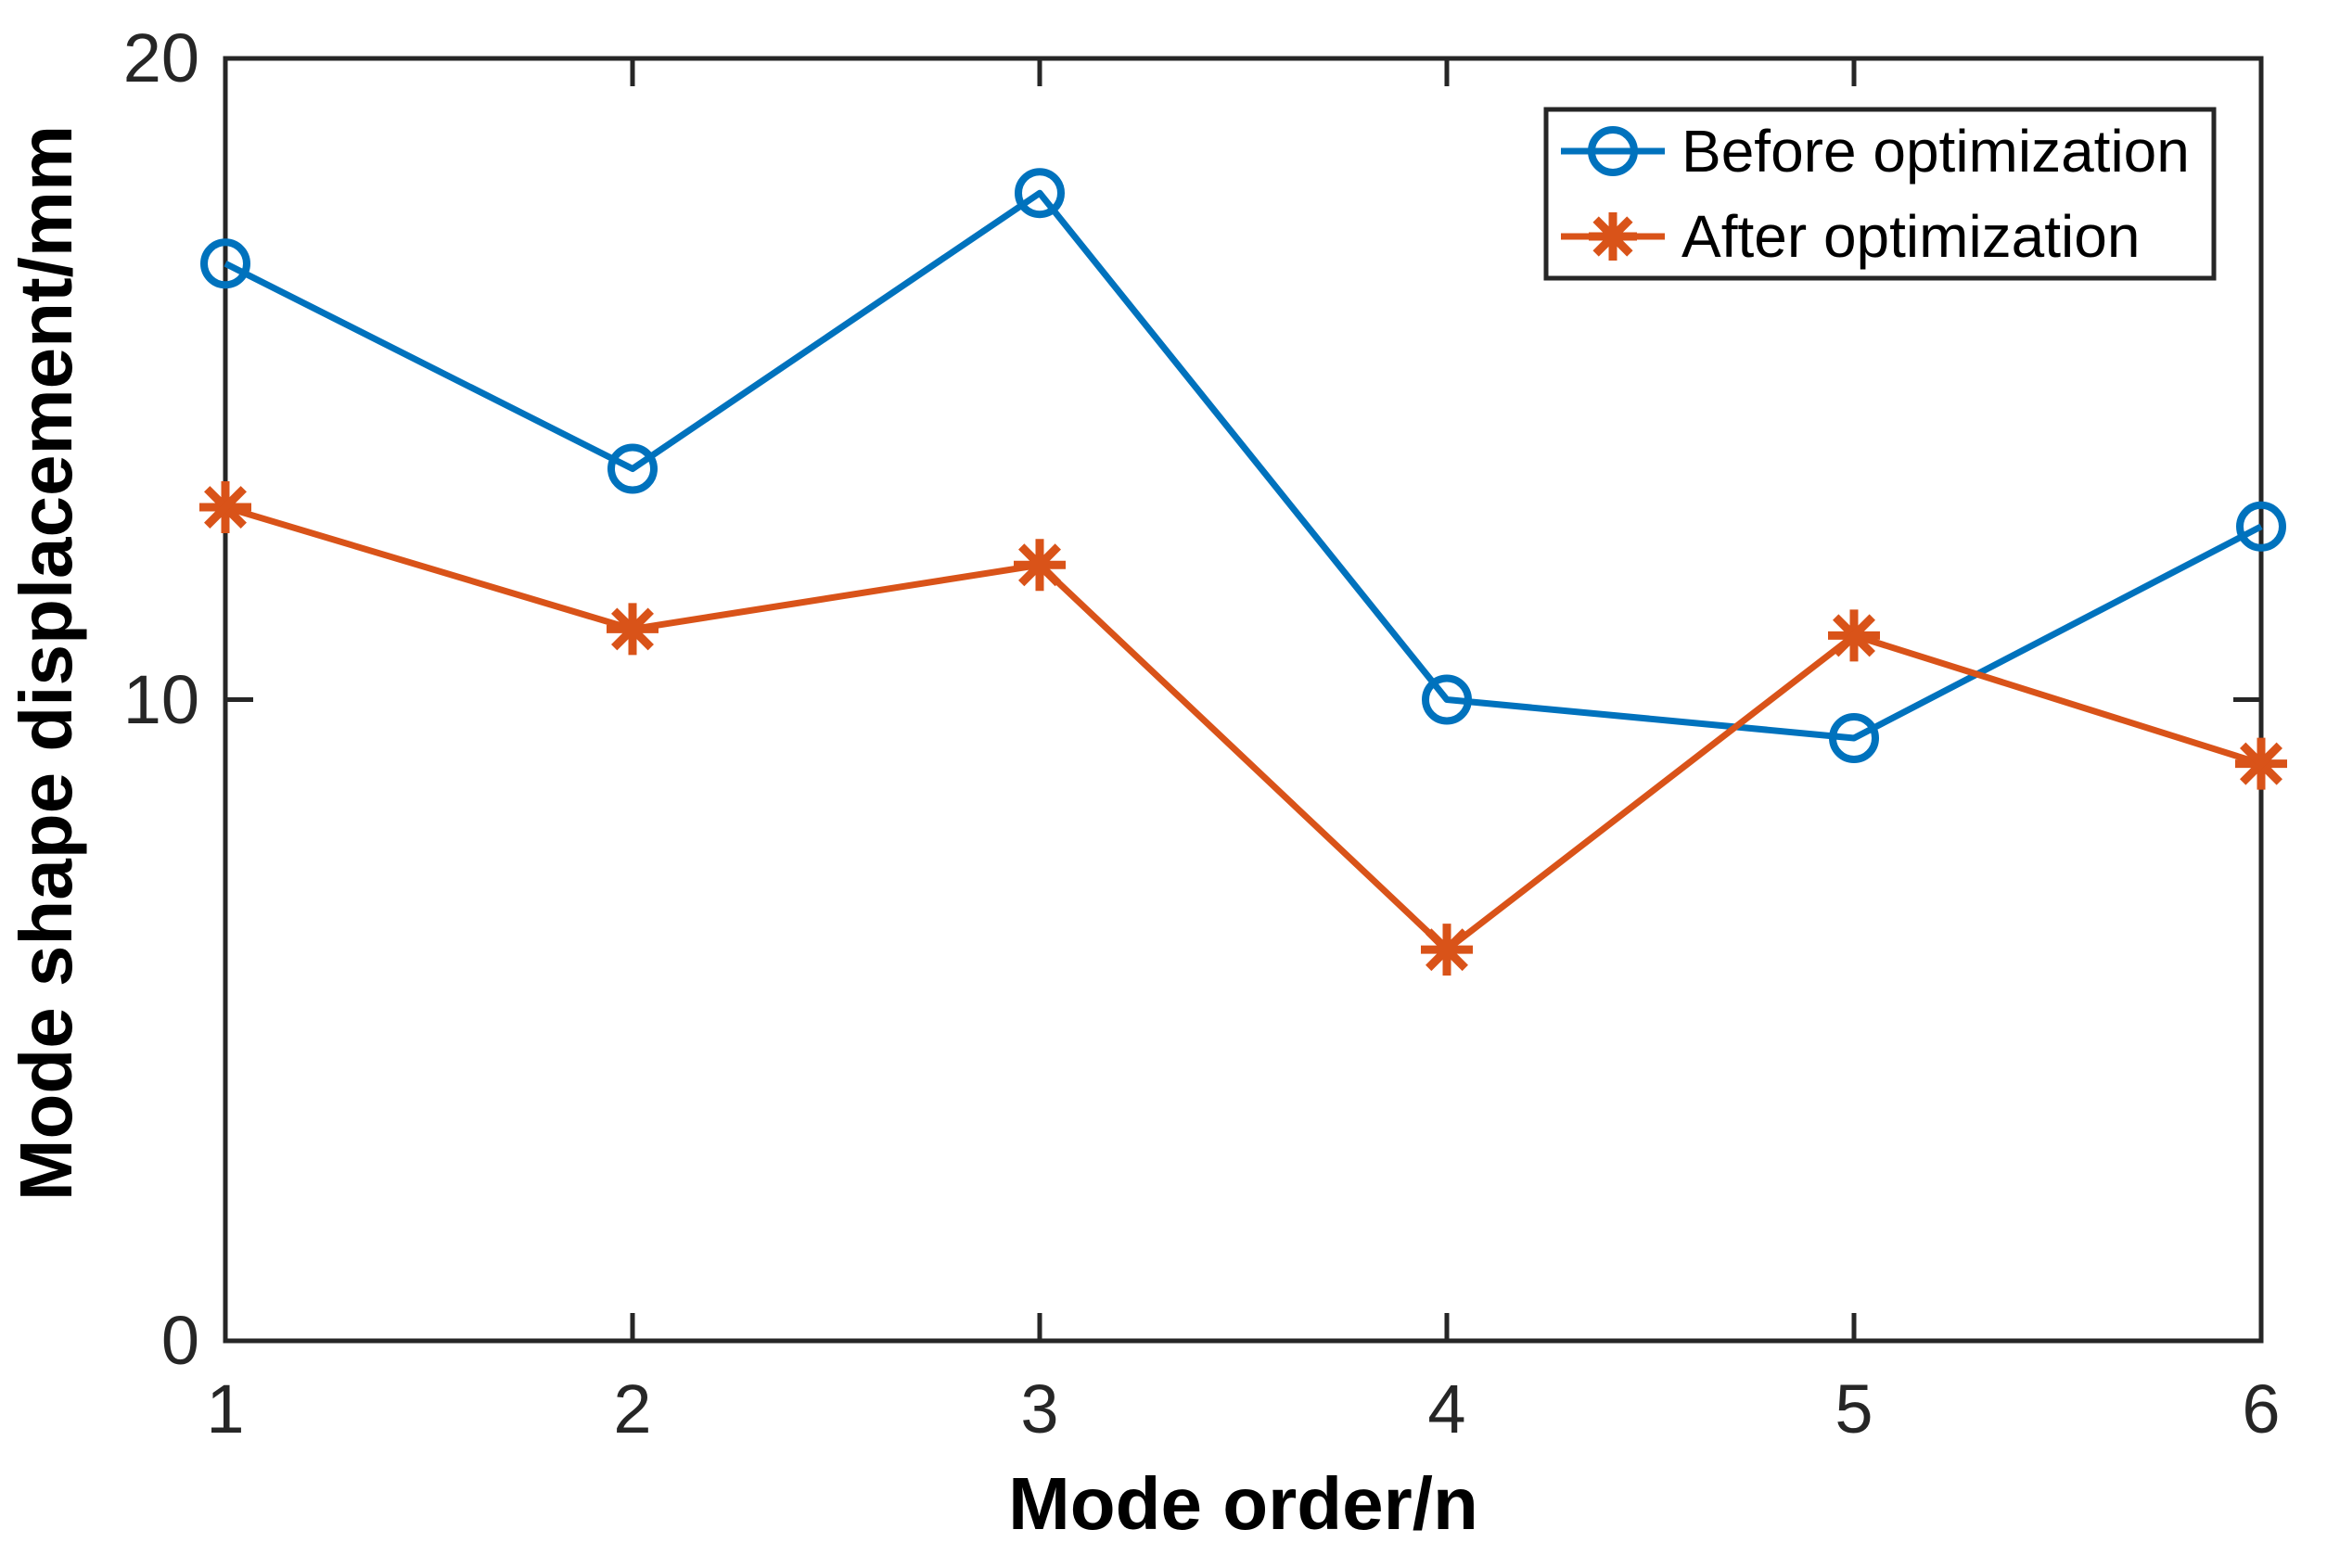 The width and height of the screenshot is (2327, 1568). Describe the element at coordinates (160, 699) in the screenshot. I see `y-tick-label-10: 10` at that location.